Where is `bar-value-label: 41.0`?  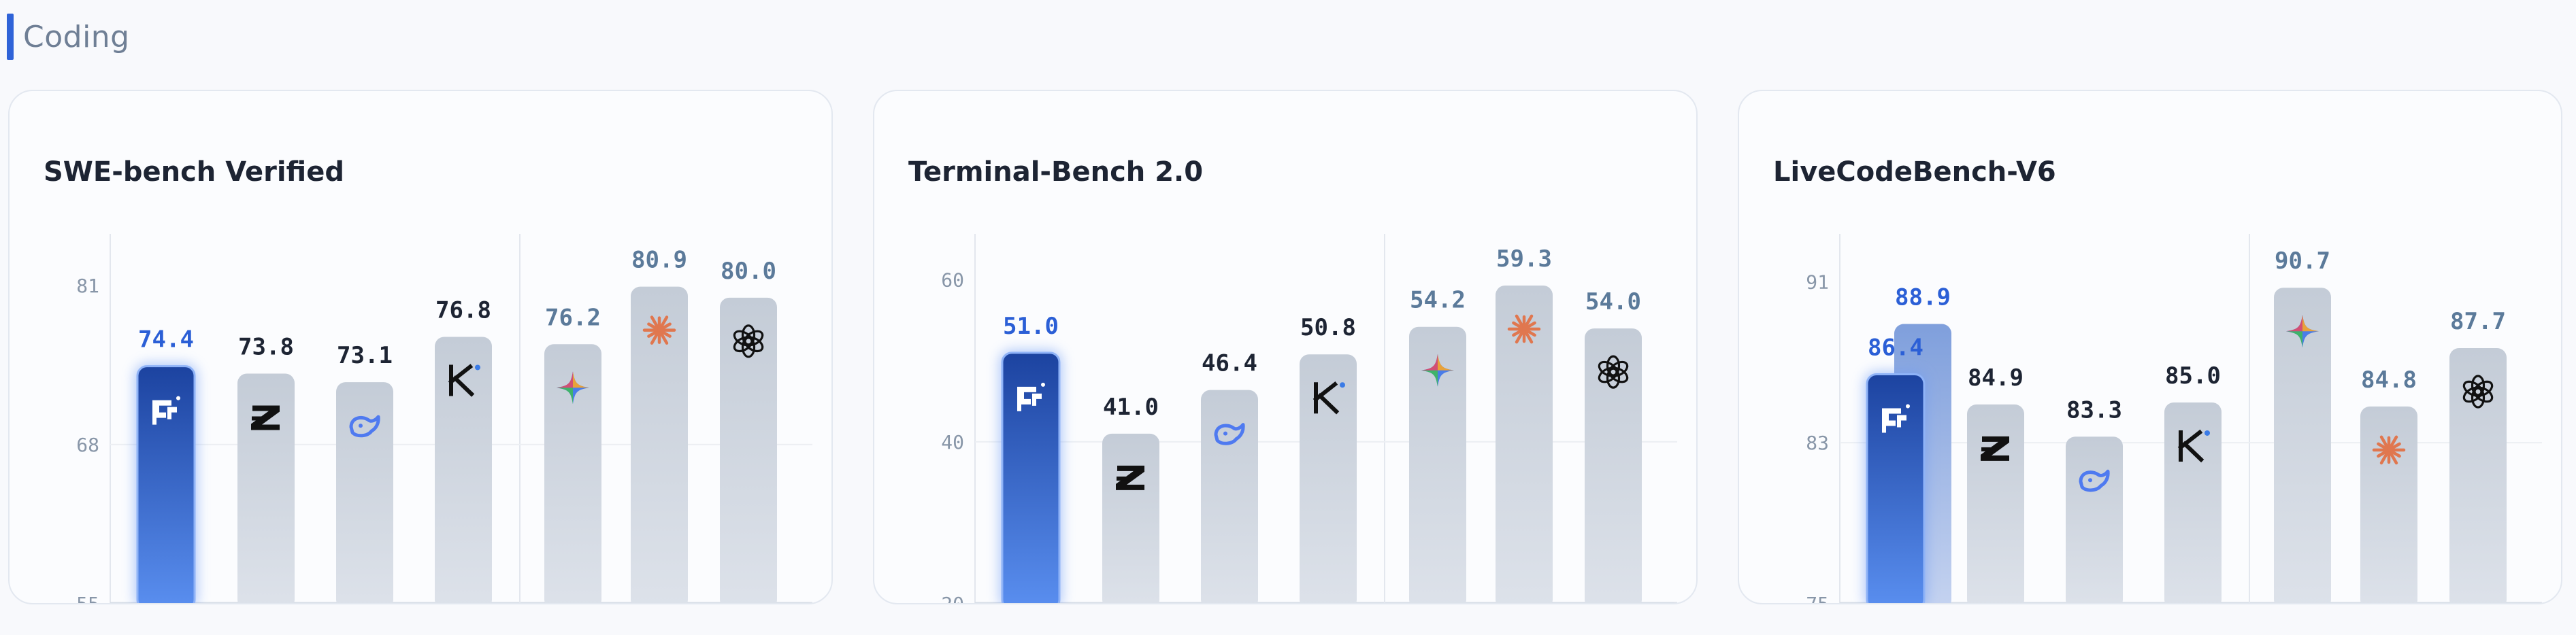
bar-value-label: 41.0 is located at coordinates (1131, 408).